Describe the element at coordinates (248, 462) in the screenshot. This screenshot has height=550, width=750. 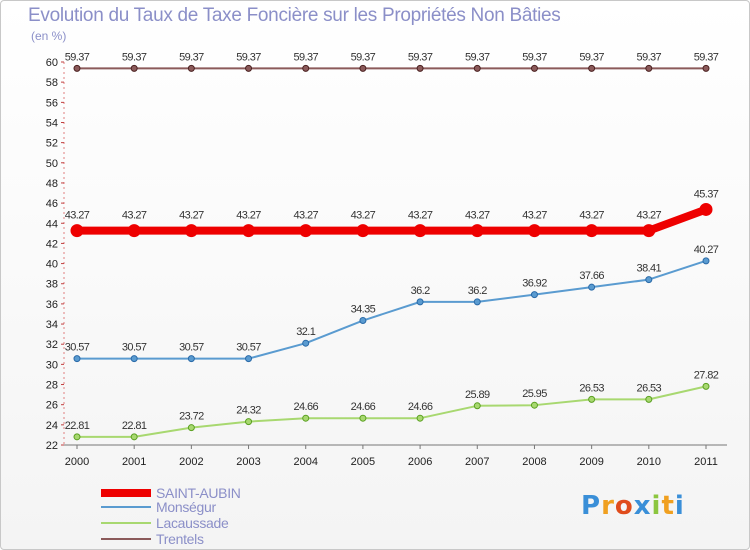
I see `x-tick-label: 2003` at that location.